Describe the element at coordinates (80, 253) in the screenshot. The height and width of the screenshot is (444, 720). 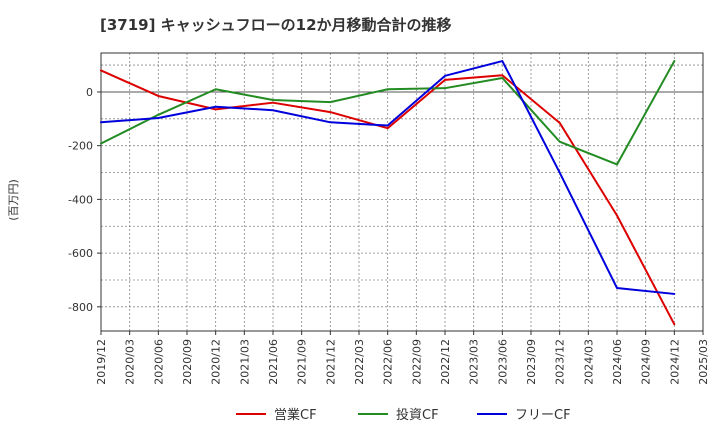
I see `y-tick-label: -600` at that location.